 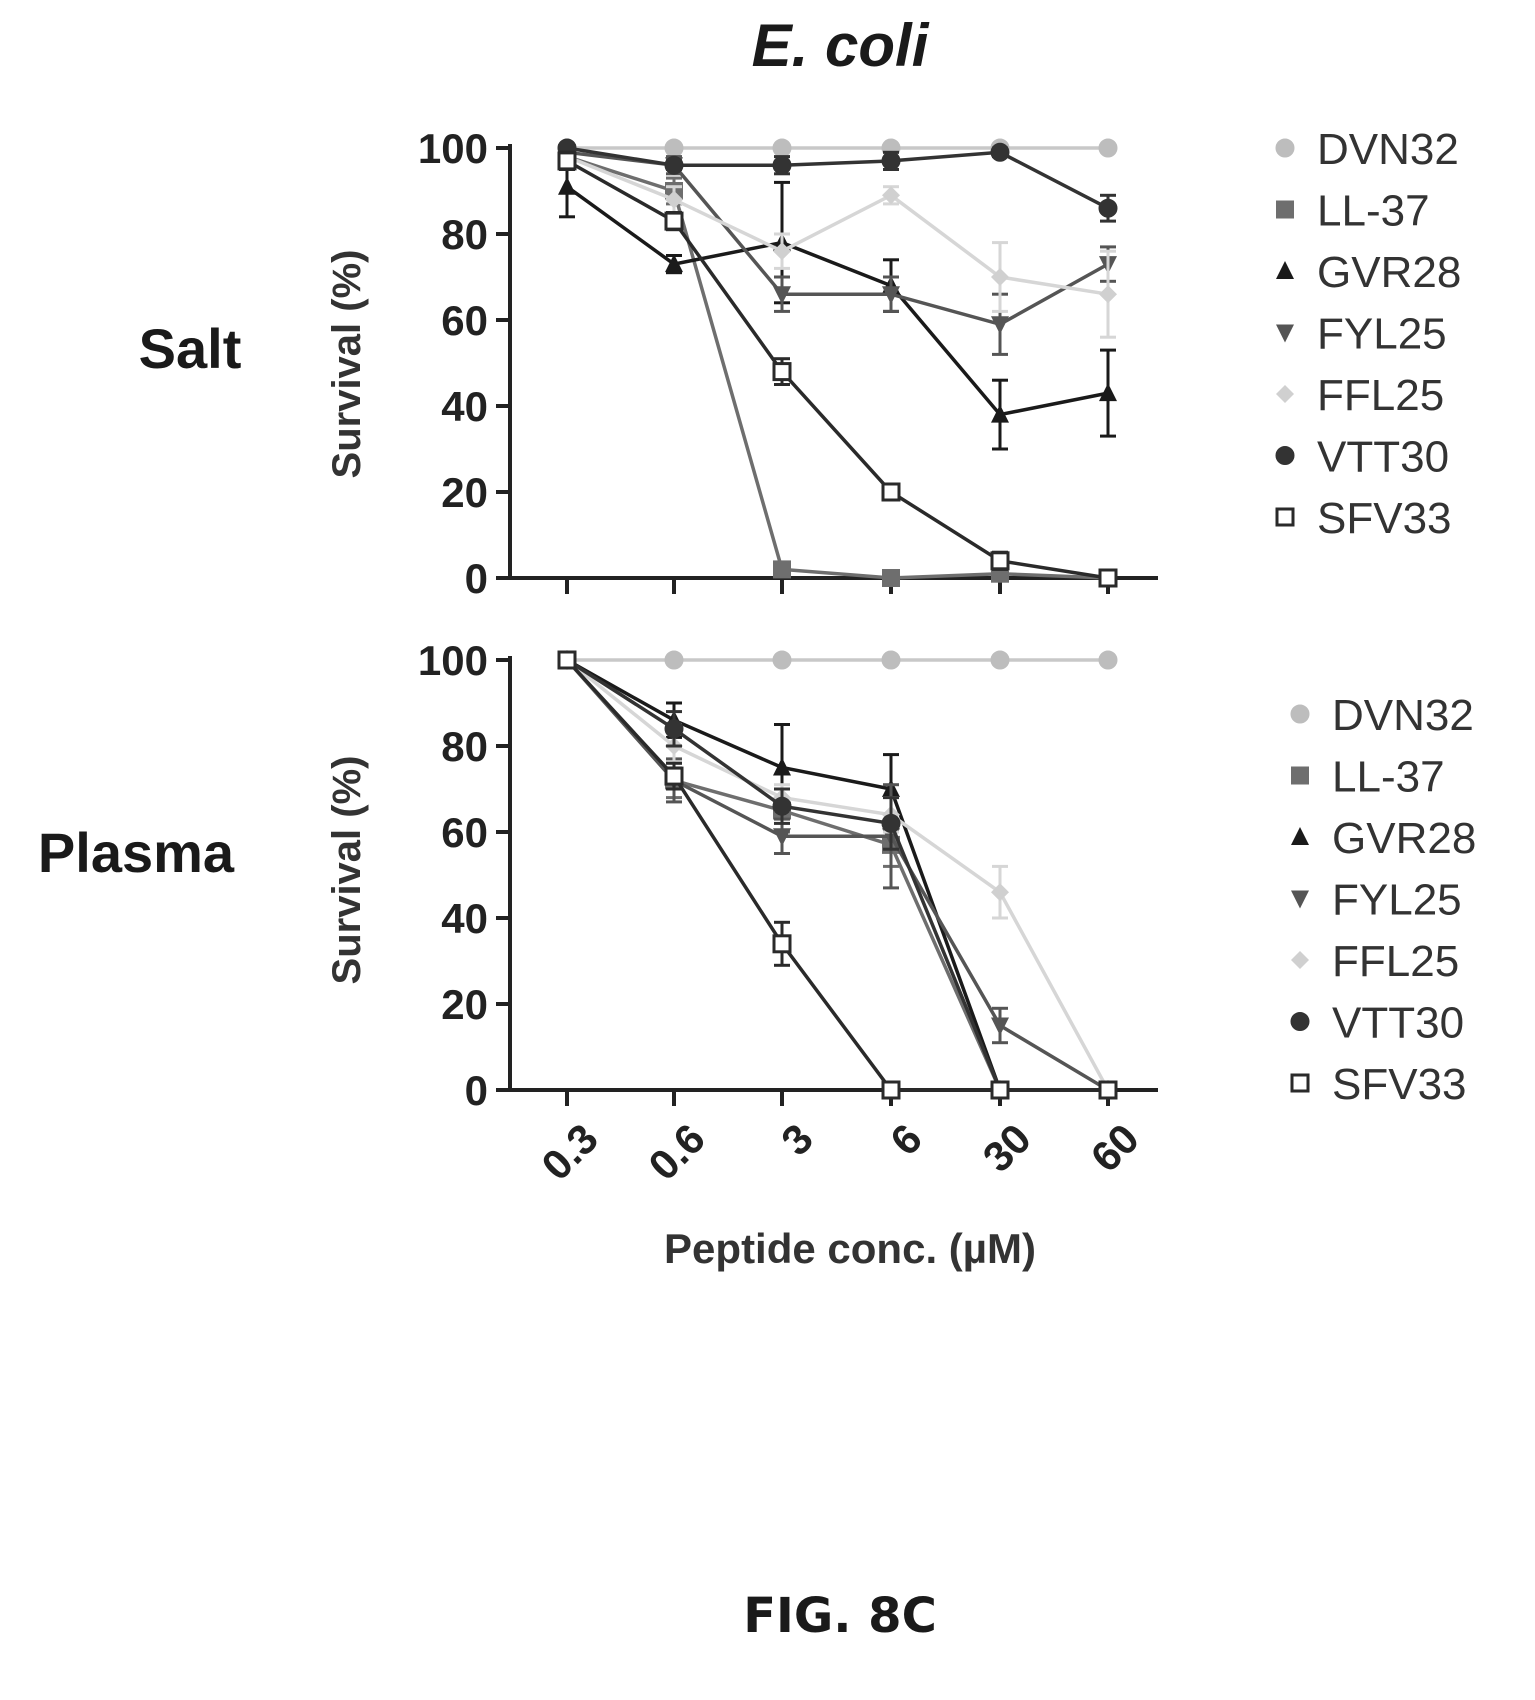 What do you see at coordinates (840, 1616) in the screenshot?
I see `figure-caption: FIG. 8C` at bounding box center [840, 1616].